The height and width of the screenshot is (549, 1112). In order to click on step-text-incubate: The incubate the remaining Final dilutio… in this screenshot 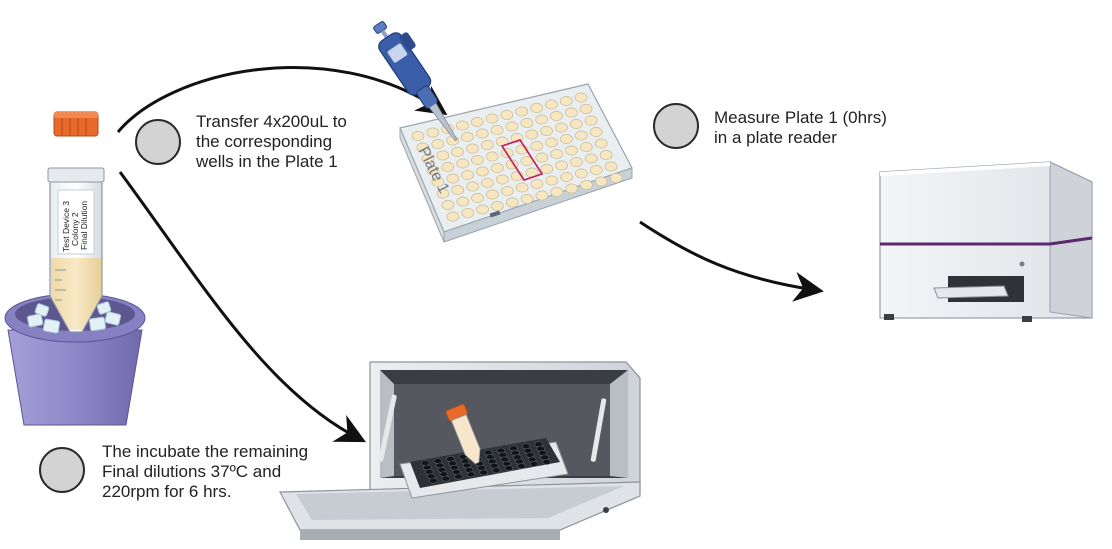, I will do `click(205, 472)`.